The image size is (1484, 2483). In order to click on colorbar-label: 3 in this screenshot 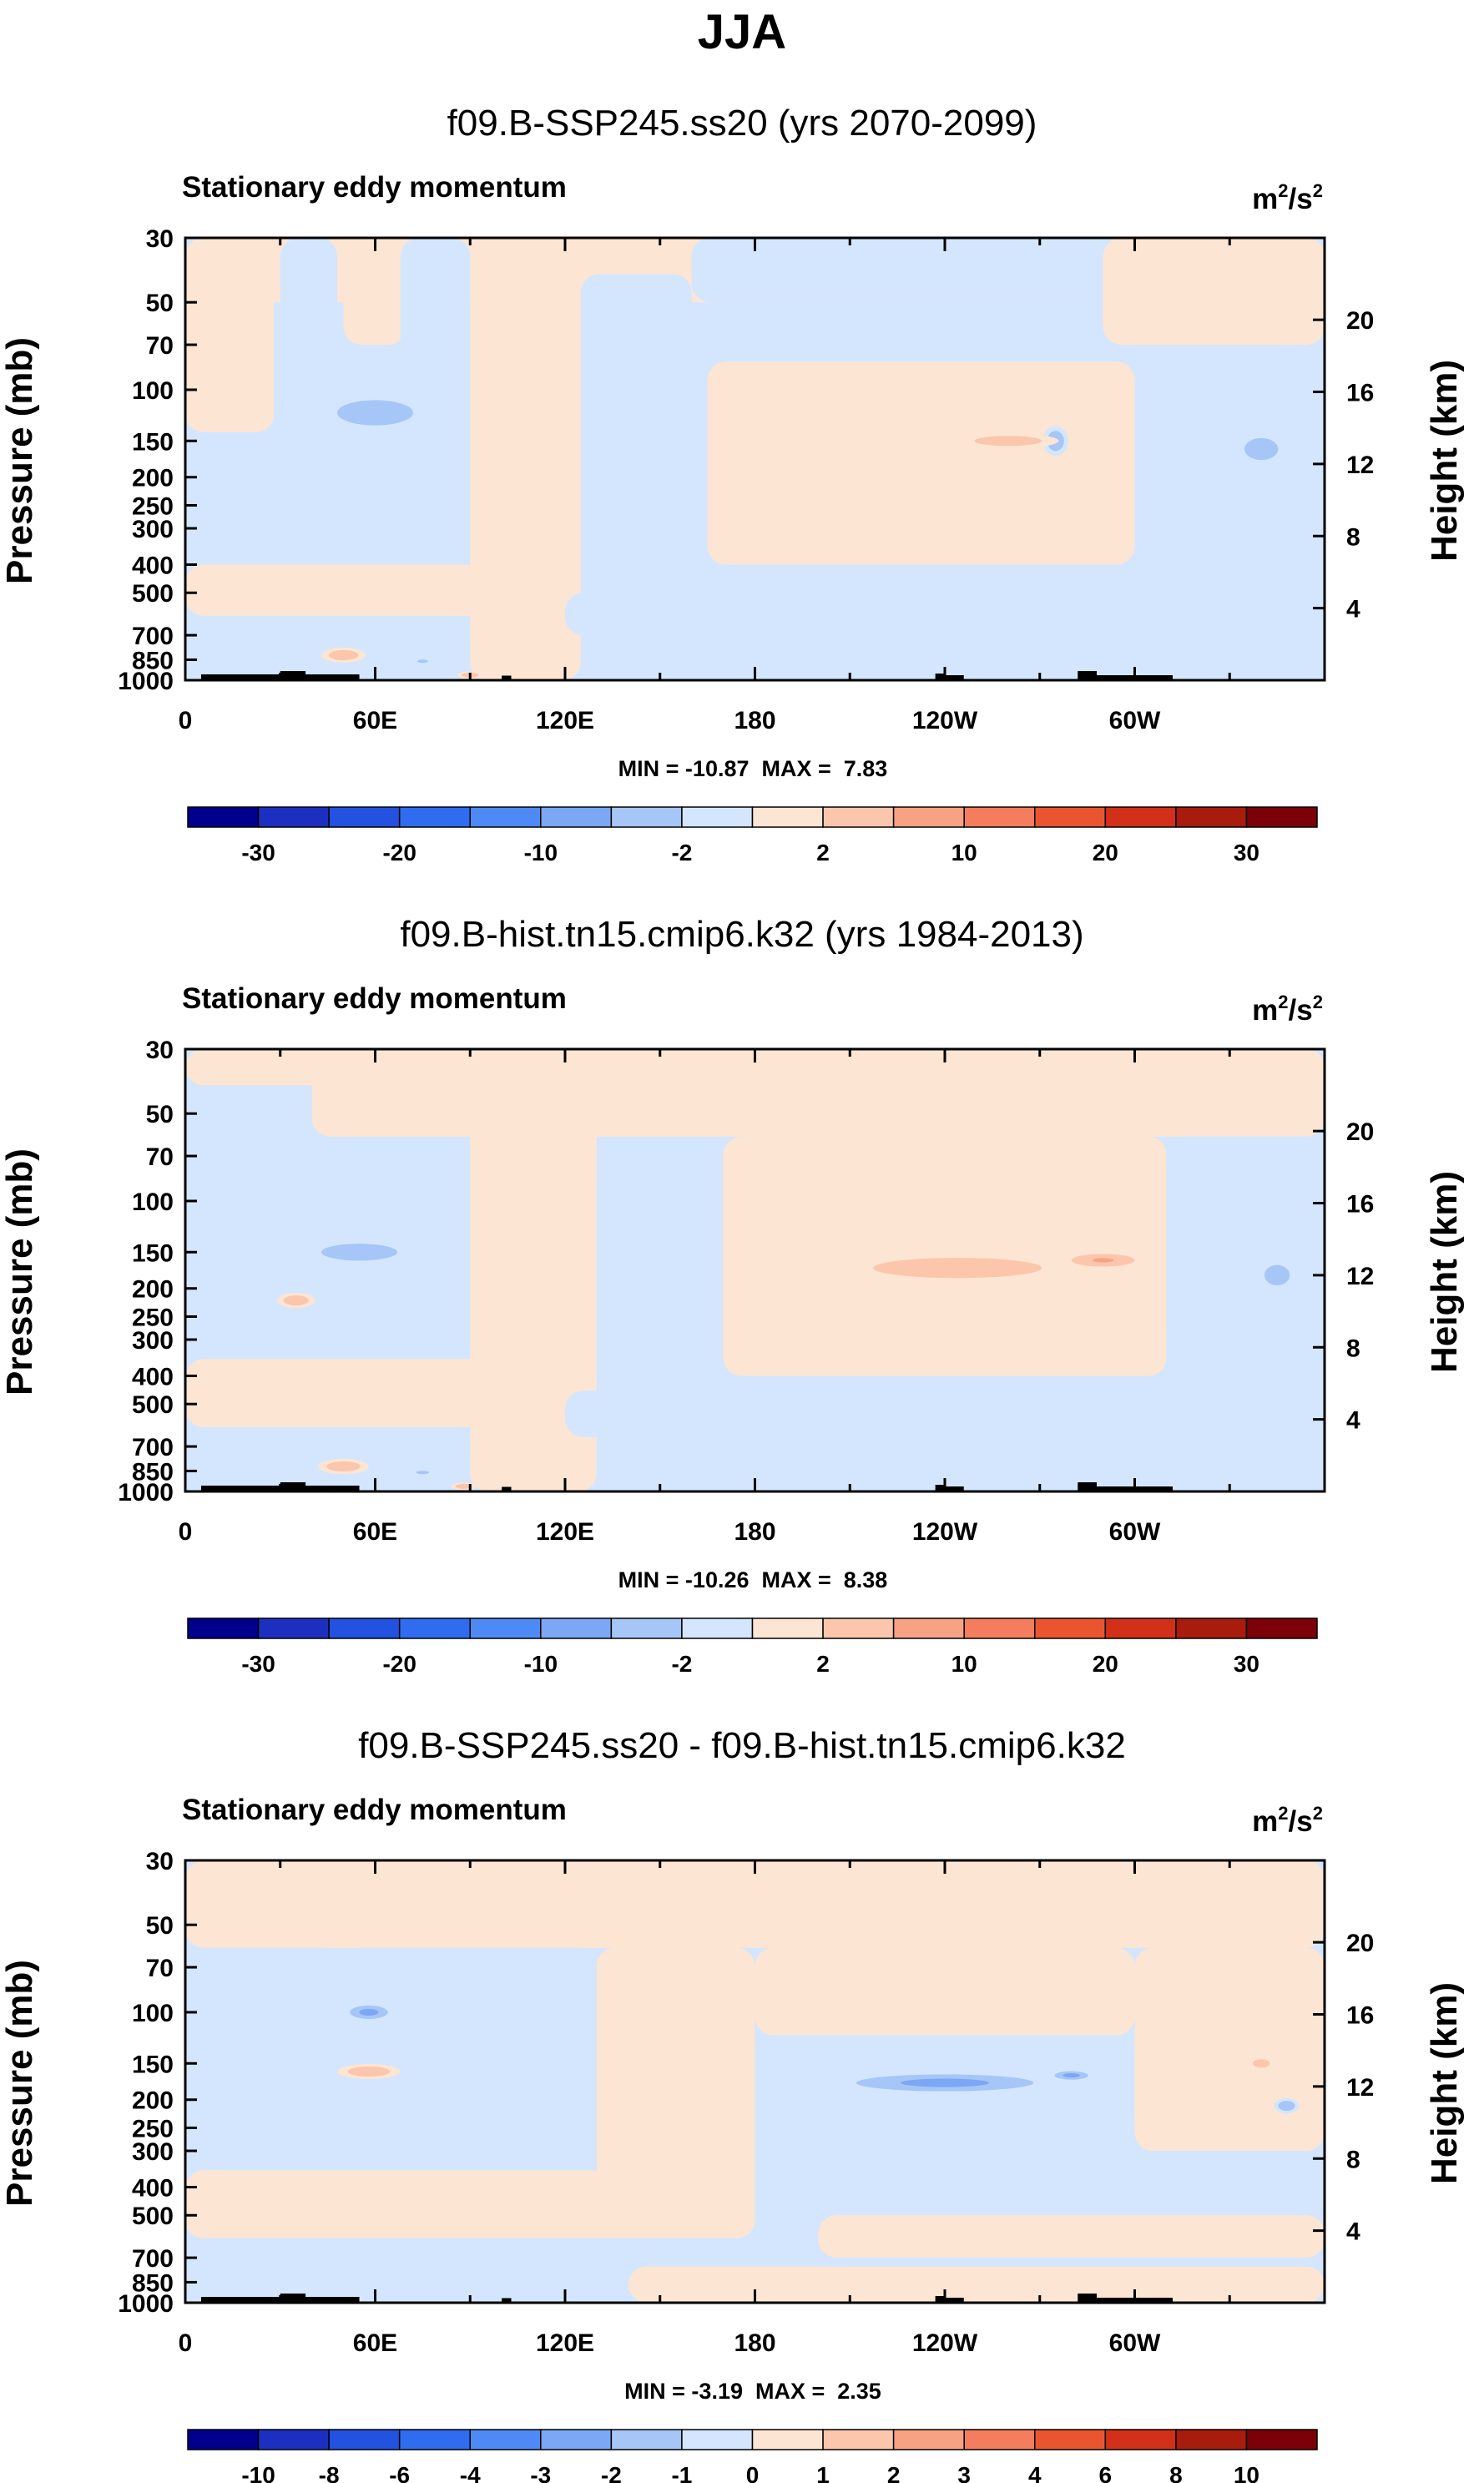, I will do `click(964, 2473)`.